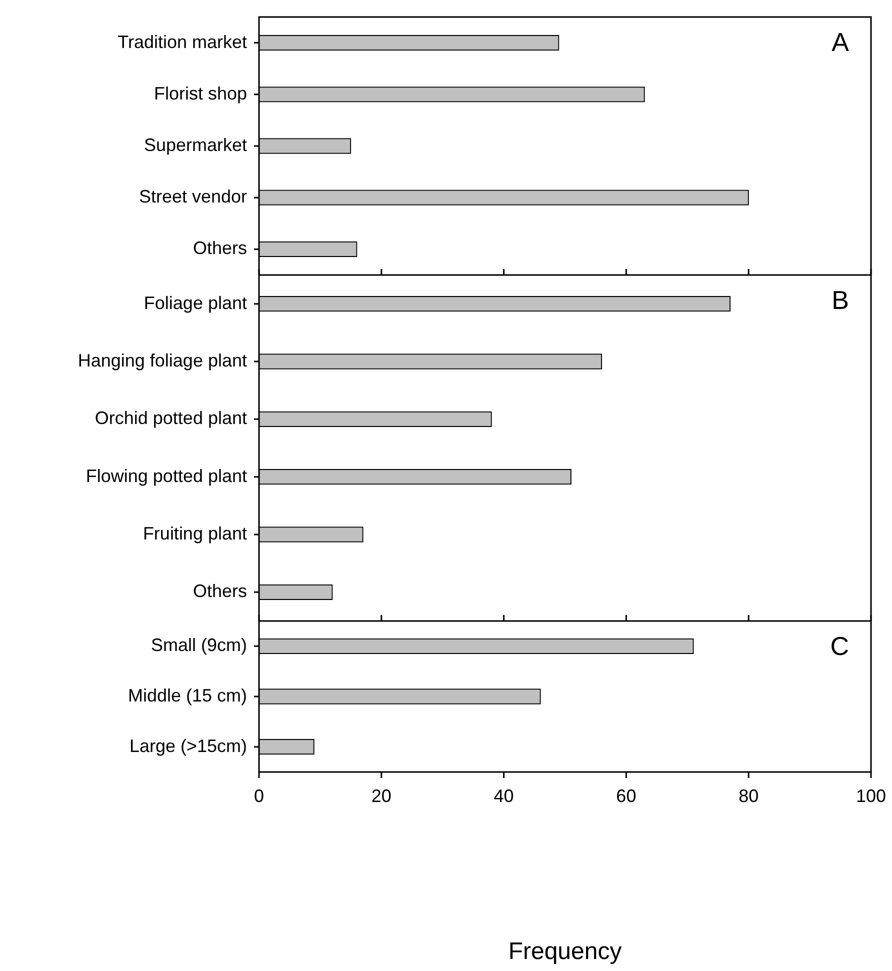 The image size is (892, 971). Describe the element at coordinates (565, 952) in the screenshot. I see `x-axis-title: Frequency` at that location.